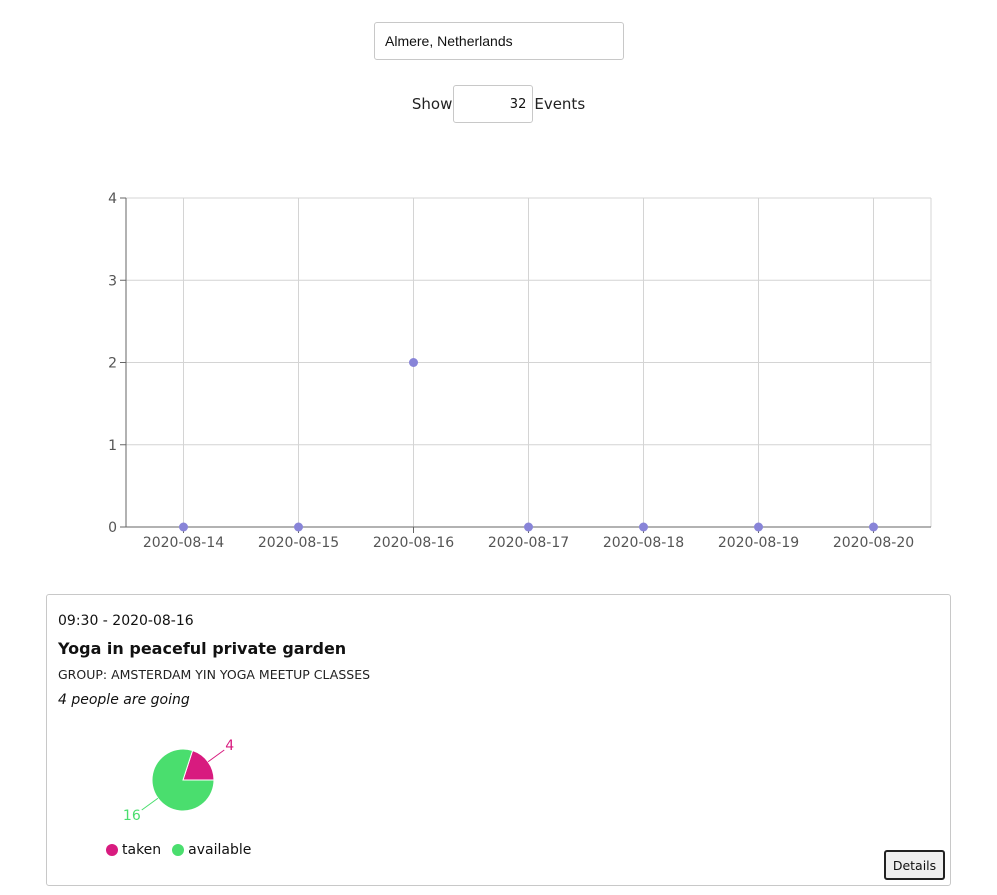  Describe the element at coordinates (214, 674) in the screenshot. I see `event-group: GROUP: AMSTERDAM YIN YOGA MEETUP CLASSES` at that location.